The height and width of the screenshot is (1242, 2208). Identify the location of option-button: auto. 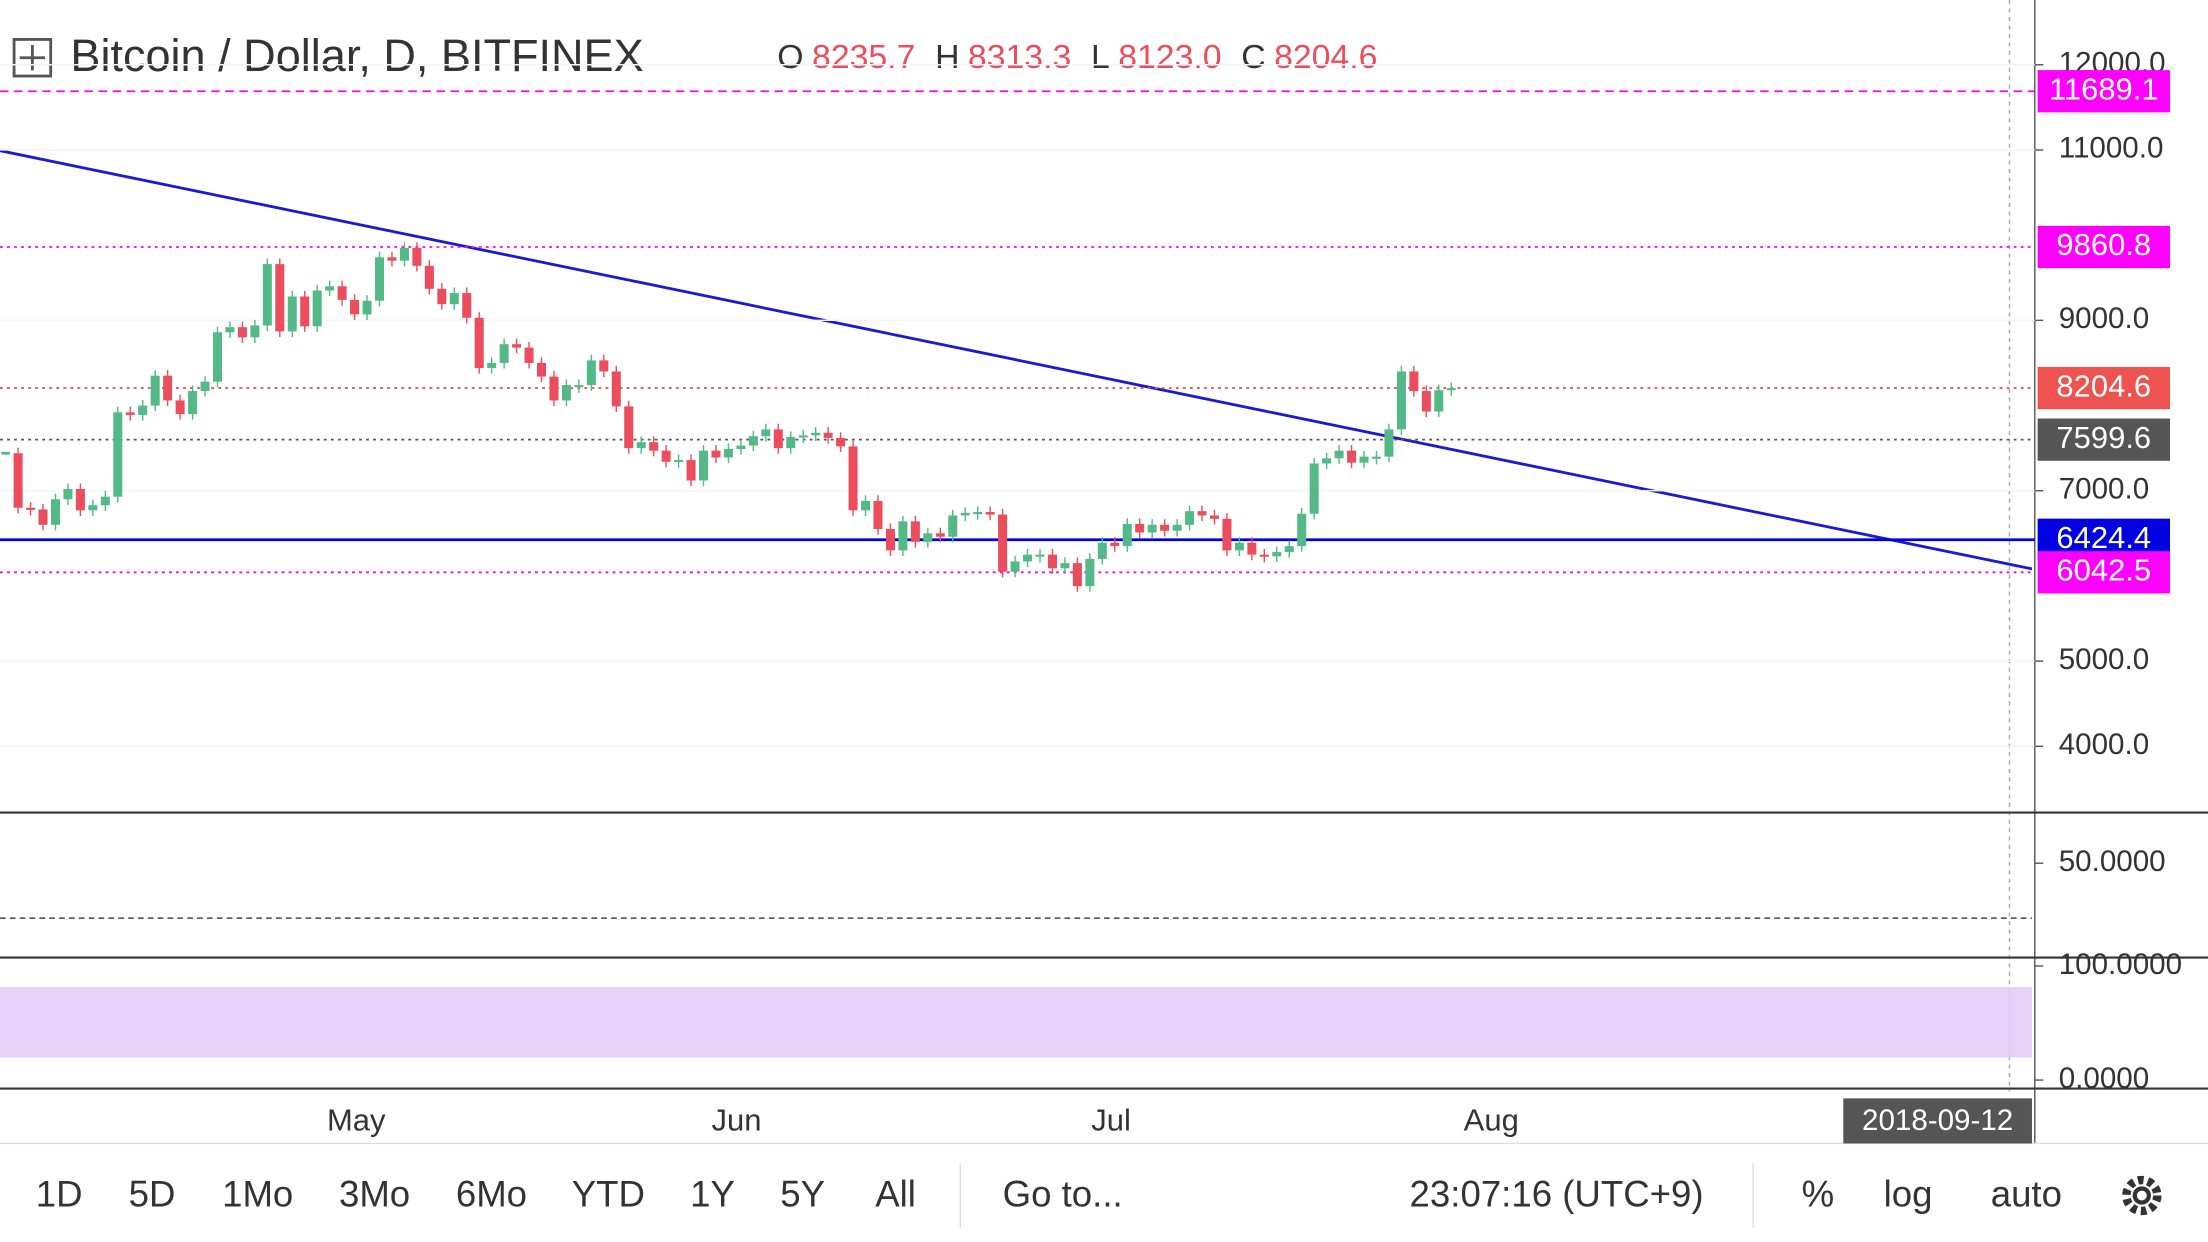
(2026, 1194).